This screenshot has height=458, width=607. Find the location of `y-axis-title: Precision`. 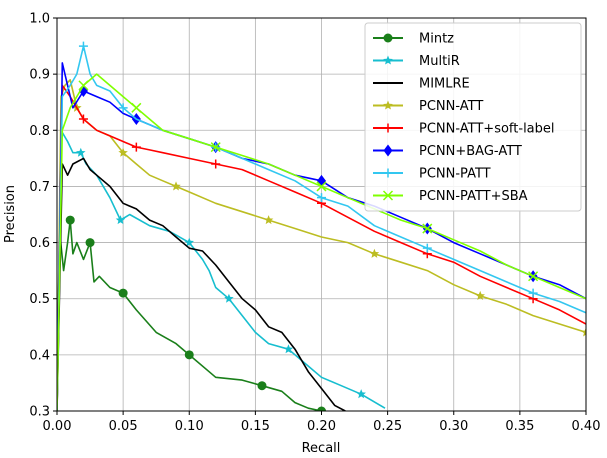

y-axis-title: Precision is located at coordinates (10, 214).